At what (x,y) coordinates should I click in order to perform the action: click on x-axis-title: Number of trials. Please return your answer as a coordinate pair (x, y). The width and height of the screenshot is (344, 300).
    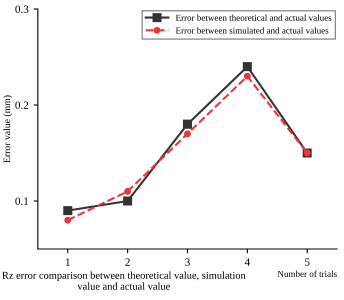
    Looking at the image, I should click on (307, 273).